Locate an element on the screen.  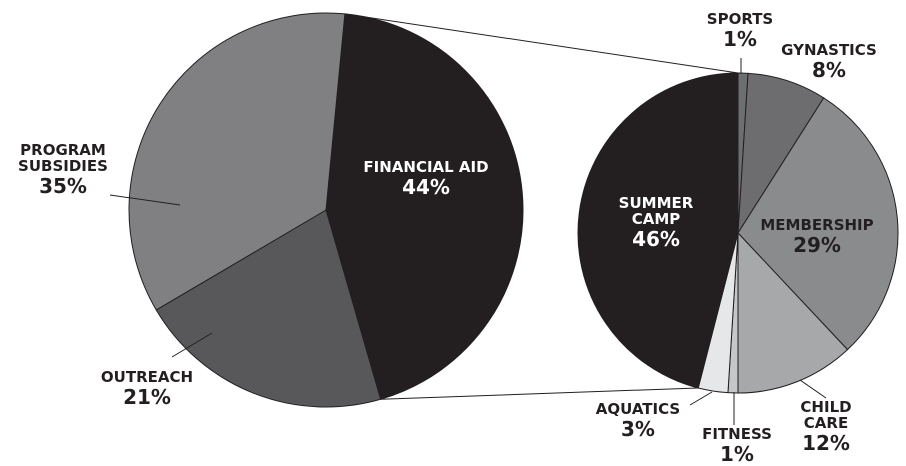
slice-percent: 46% is located at coordinates (656, 239).